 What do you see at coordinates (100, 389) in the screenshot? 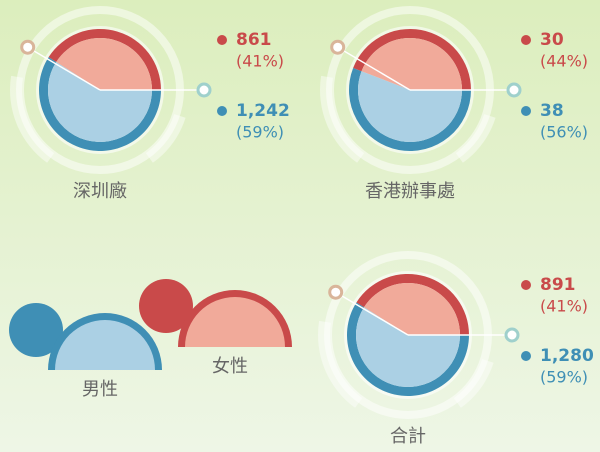
I see `legend-label: 男性` at bounding box center [100, 389].